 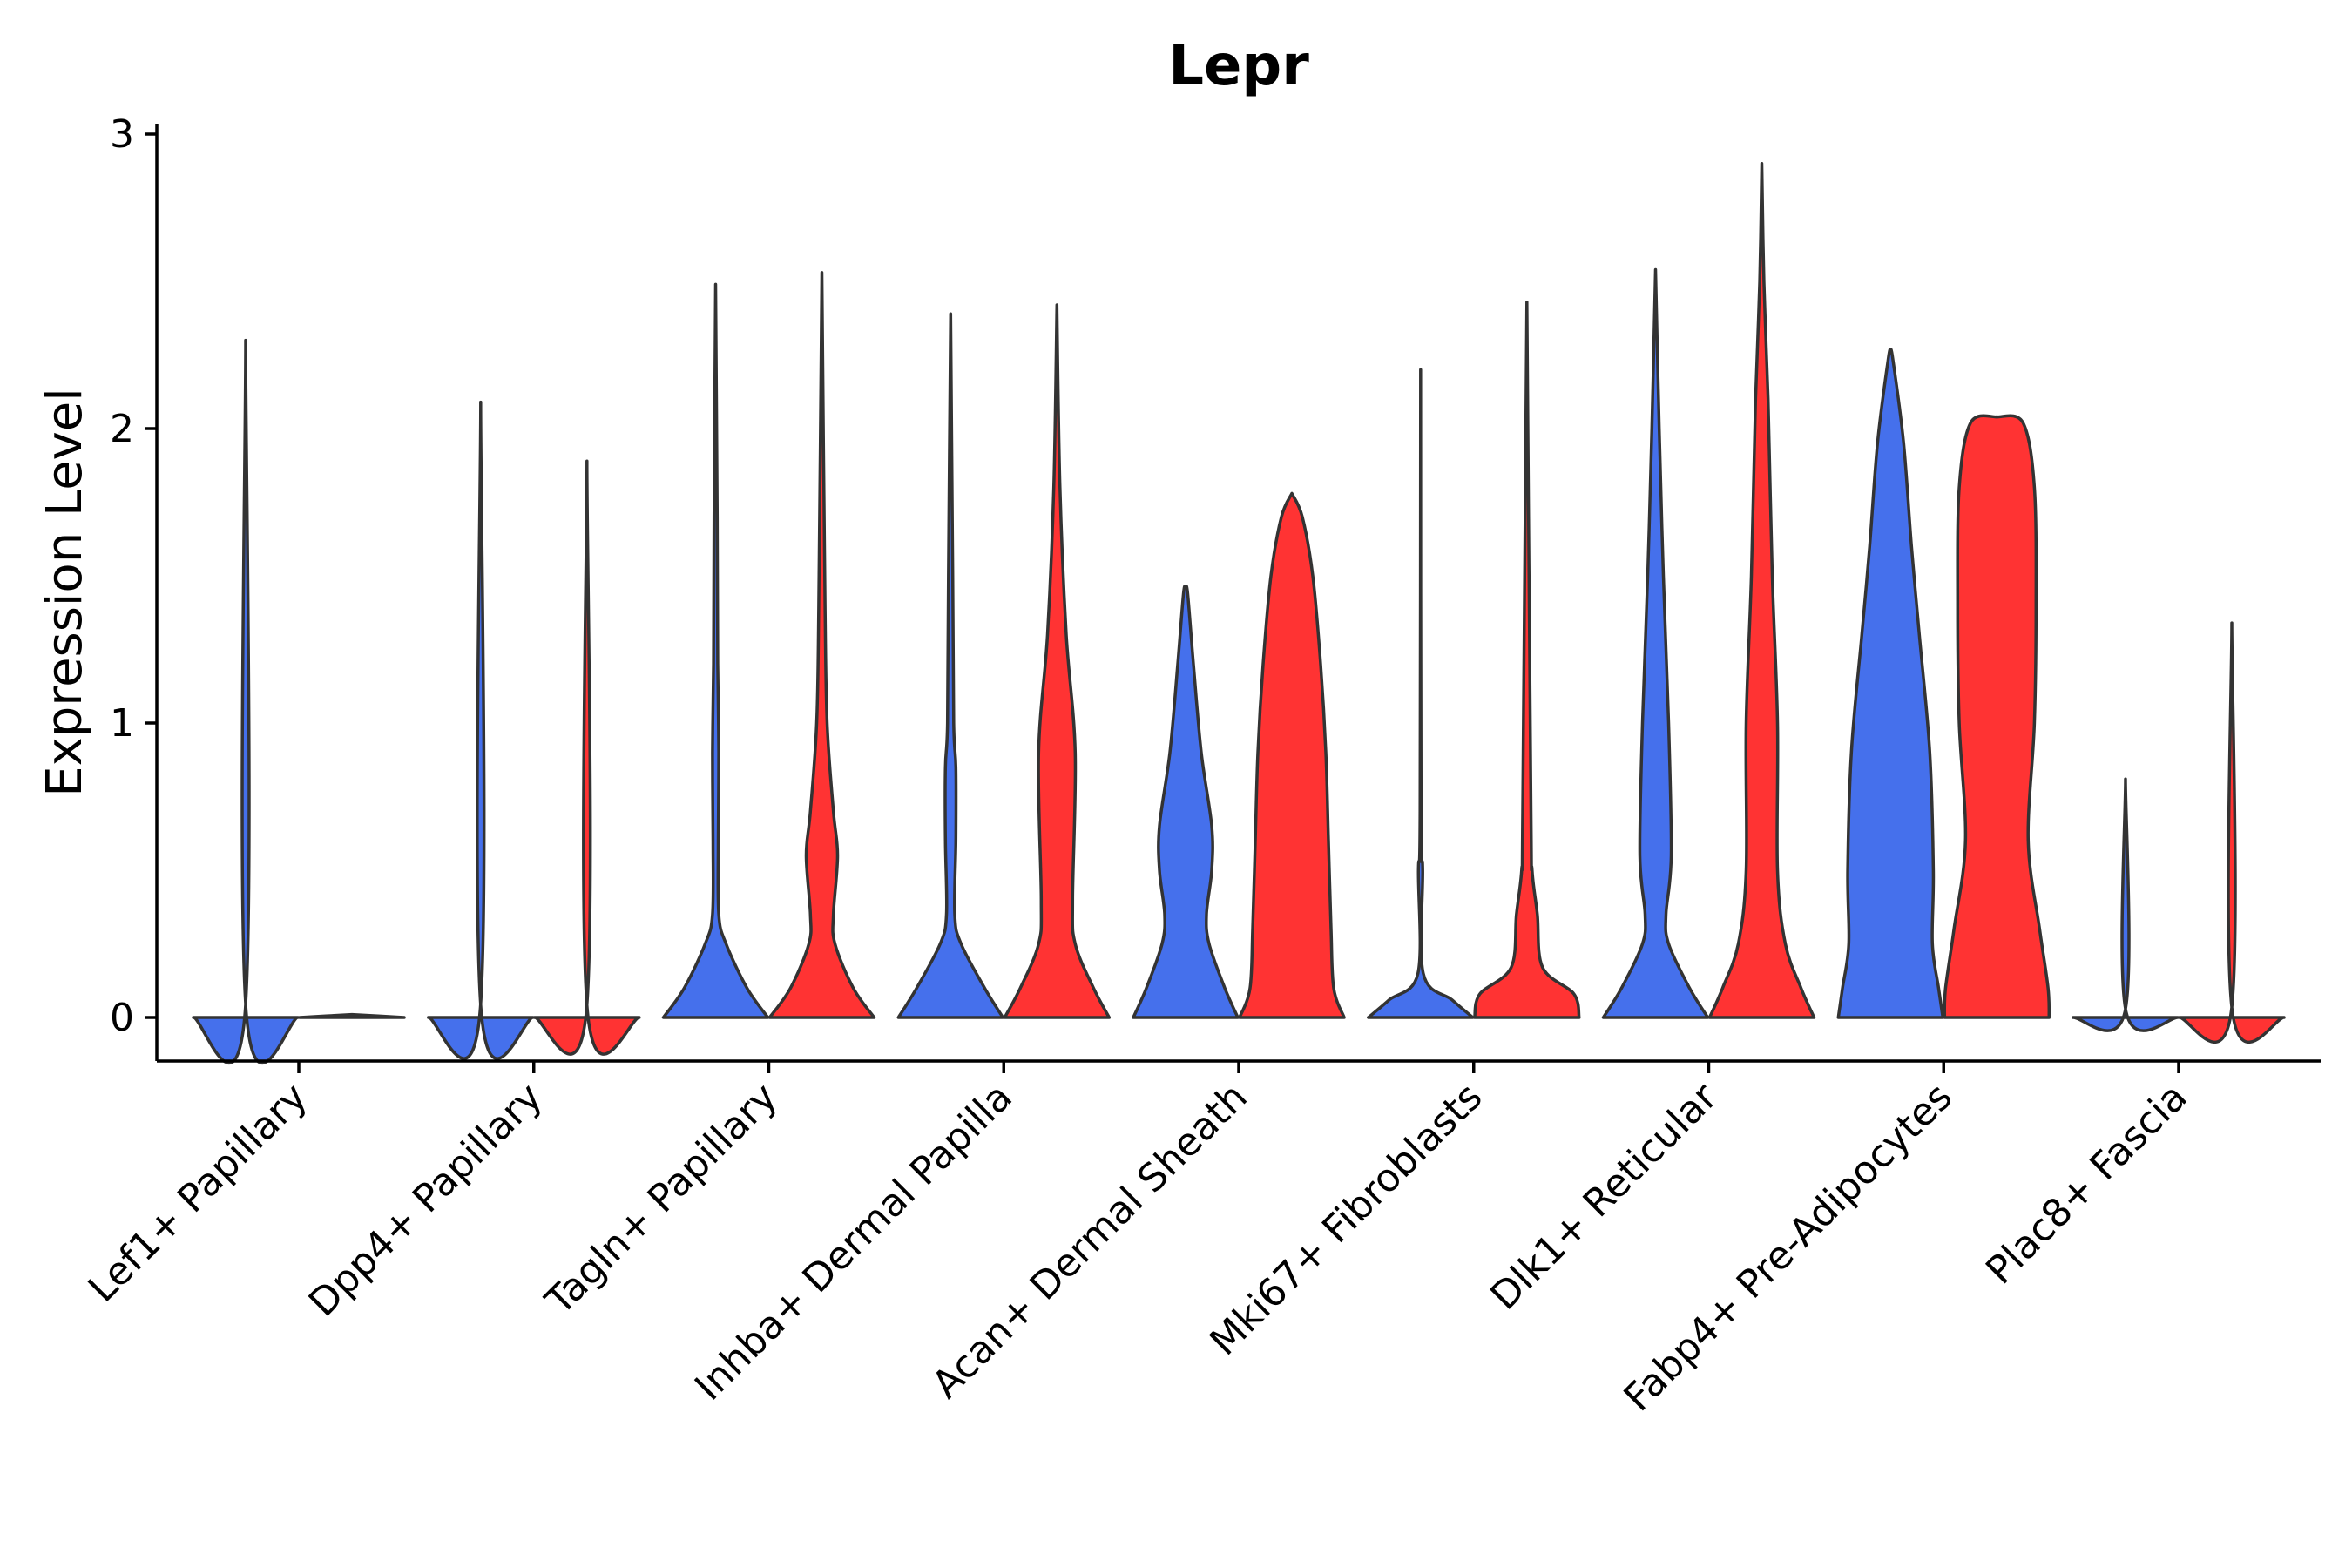 What do you see at coordinates (122, 1018) in the screenshot?
I see `y-tick-label: 0` at bounding box center [122, 1018].